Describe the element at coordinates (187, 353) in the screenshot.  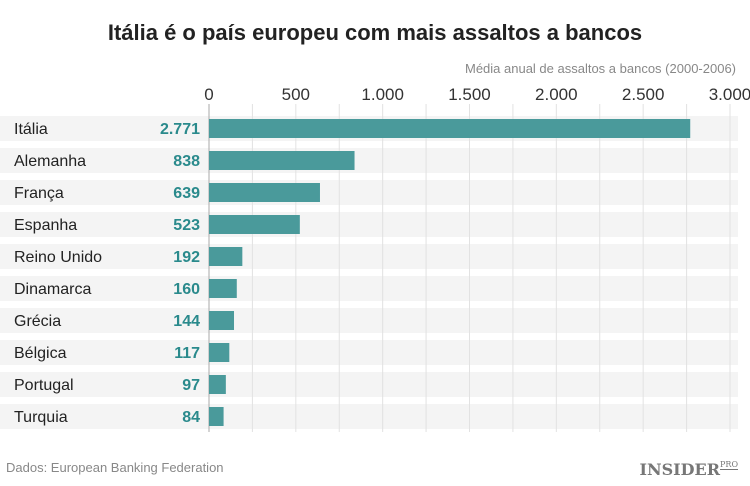
I see `value-label: 117` at that location.